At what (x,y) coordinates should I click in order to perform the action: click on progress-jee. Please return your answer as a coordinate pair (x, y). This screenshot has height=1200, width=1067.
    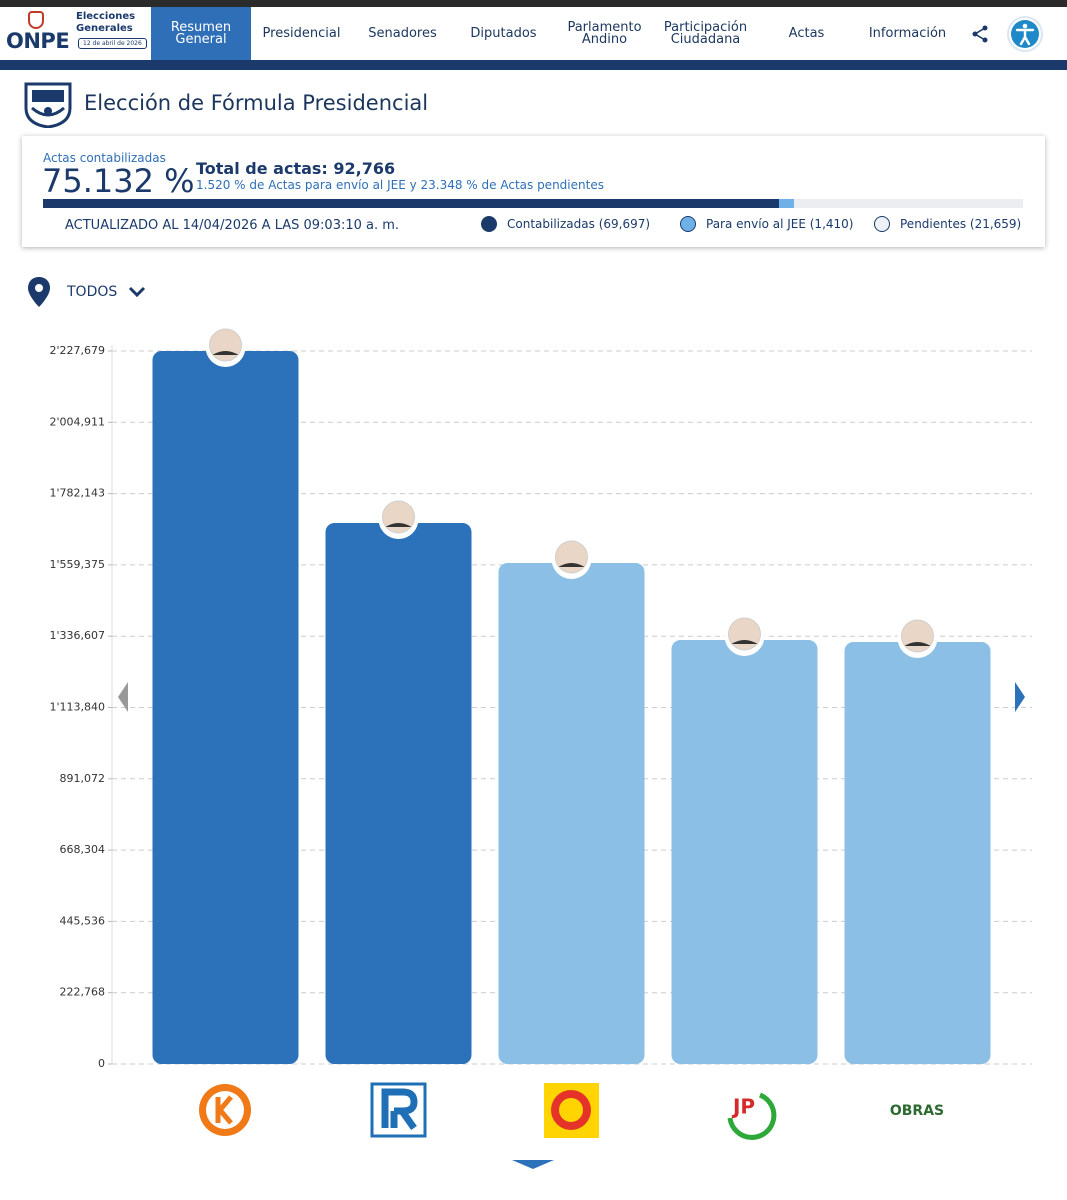
    Looking at the image, I should click on (787, 203).